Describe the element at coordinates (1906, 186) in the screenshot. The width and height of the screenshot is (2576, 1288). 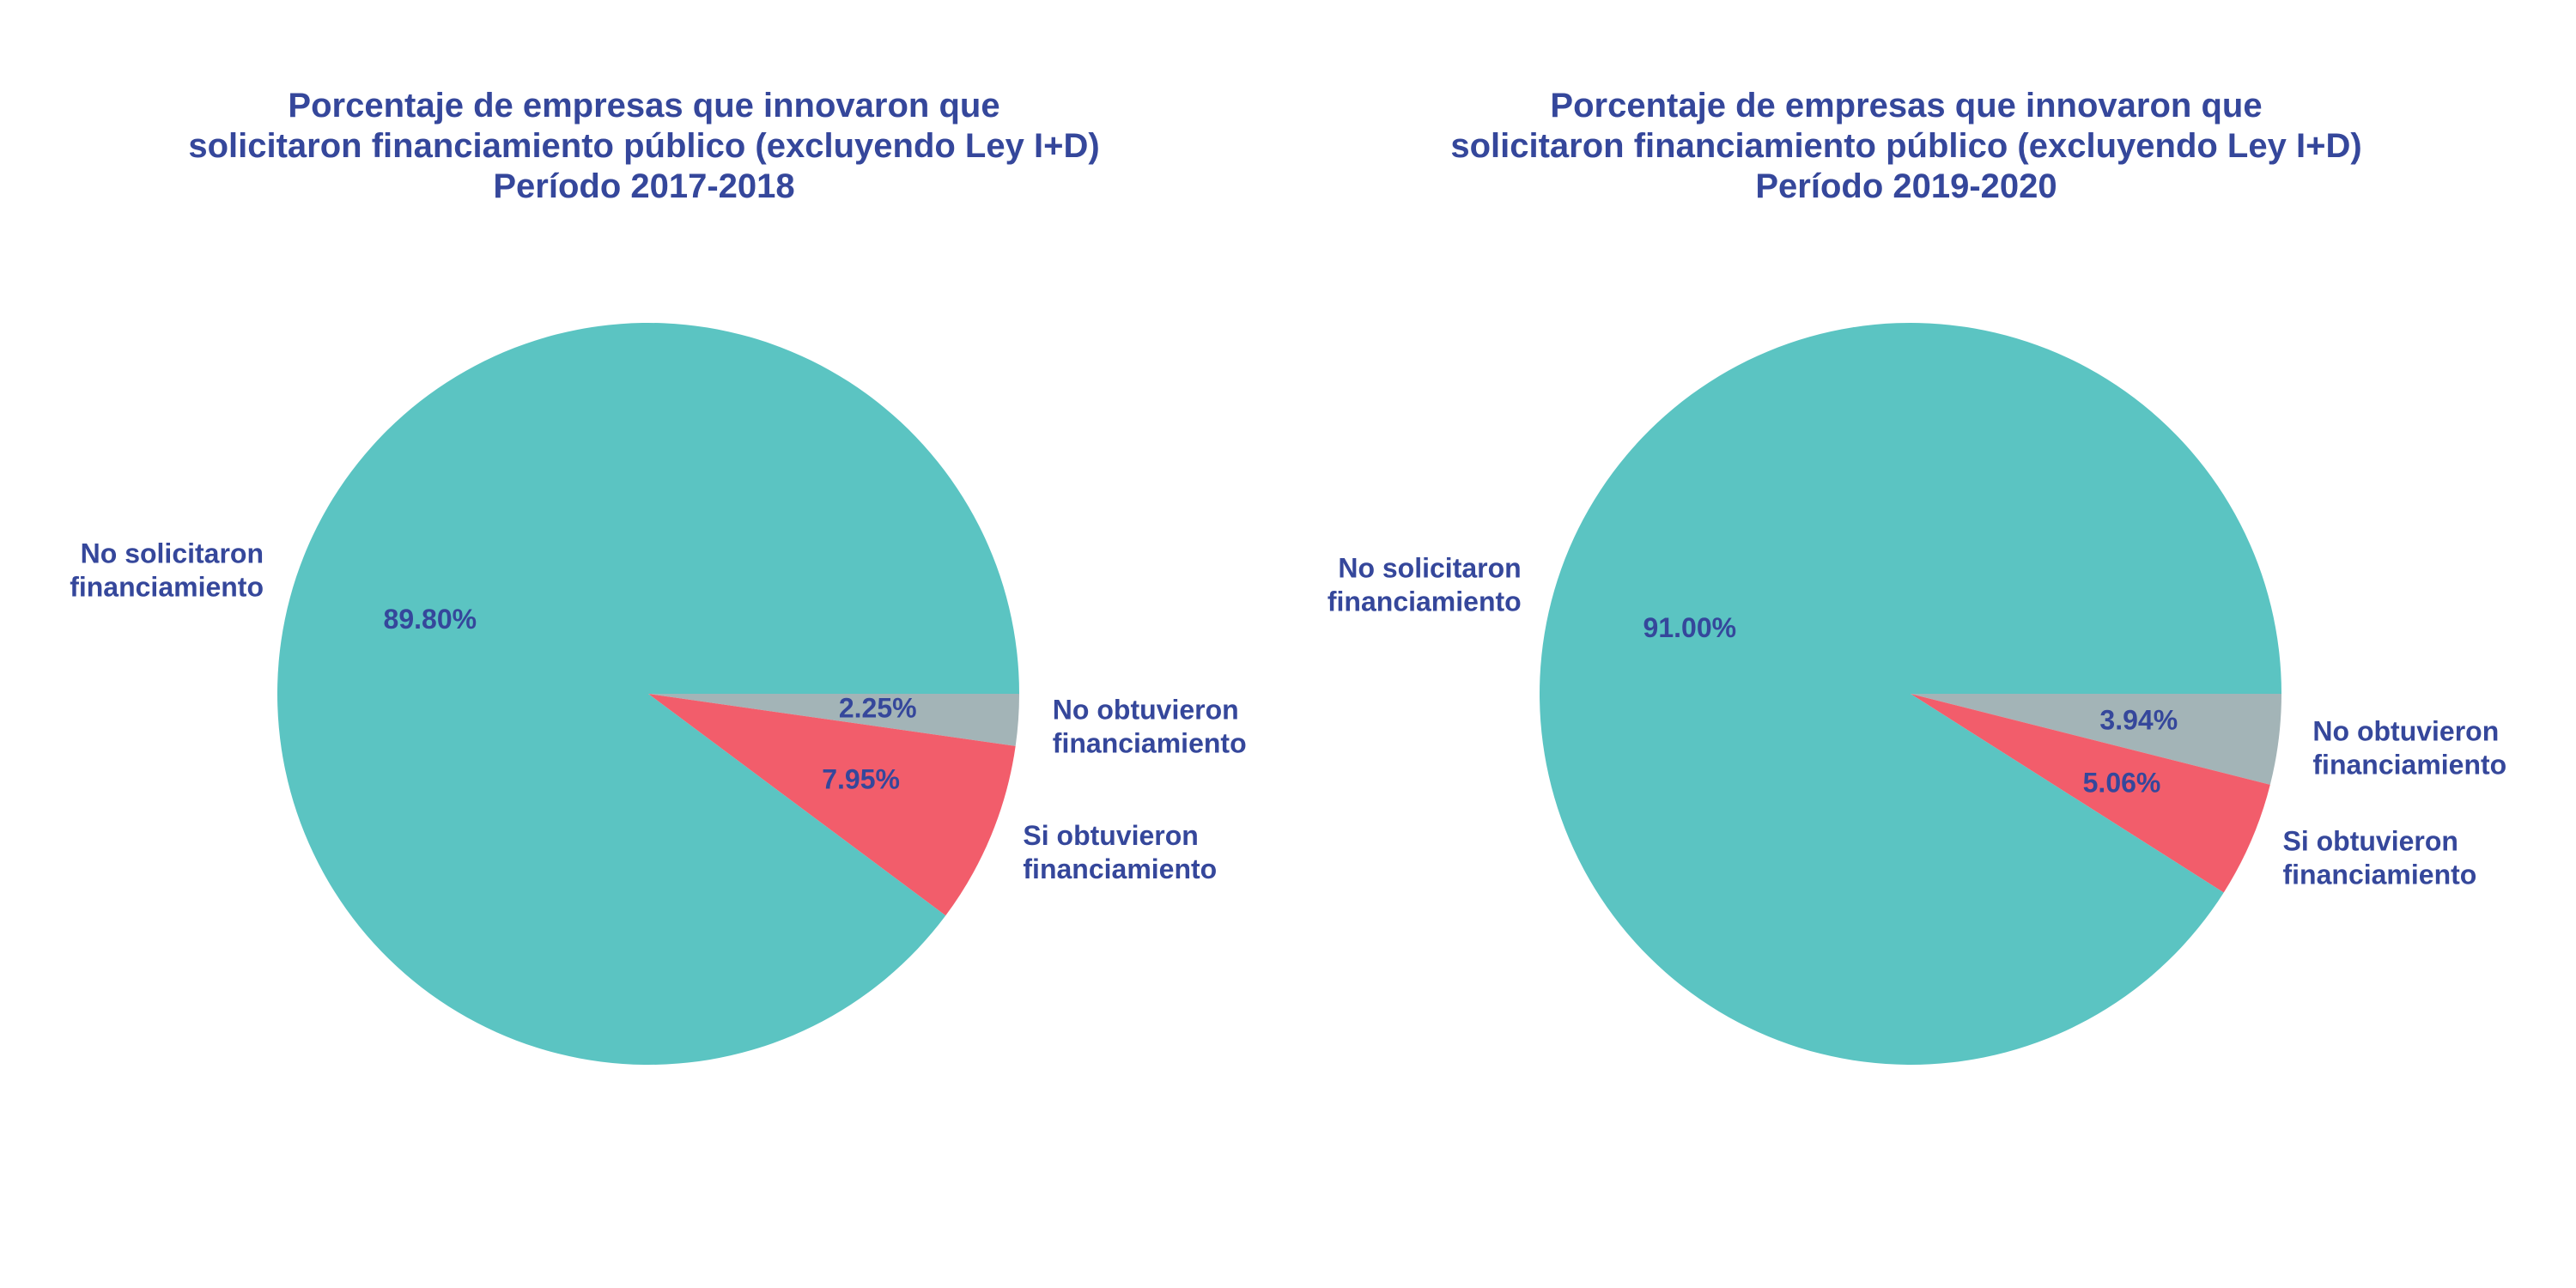
I see `chart-title-line: Período 2019-2020` at that location.